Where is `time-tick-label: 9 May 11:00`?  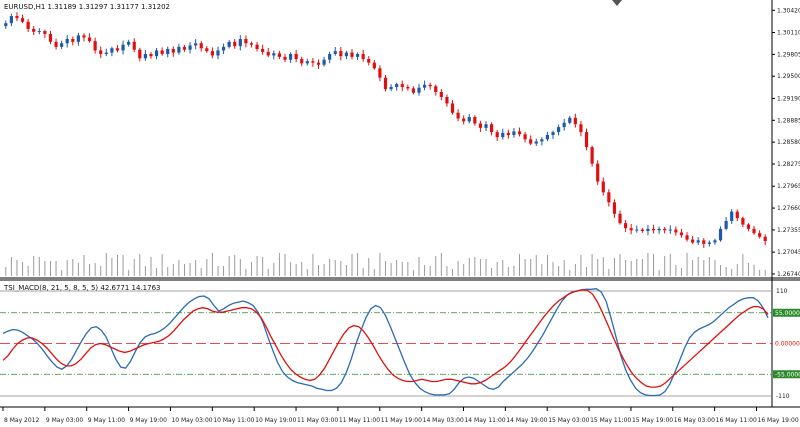
time-tick-label: 9 May 11:00 is located at coordinates (107, 420).